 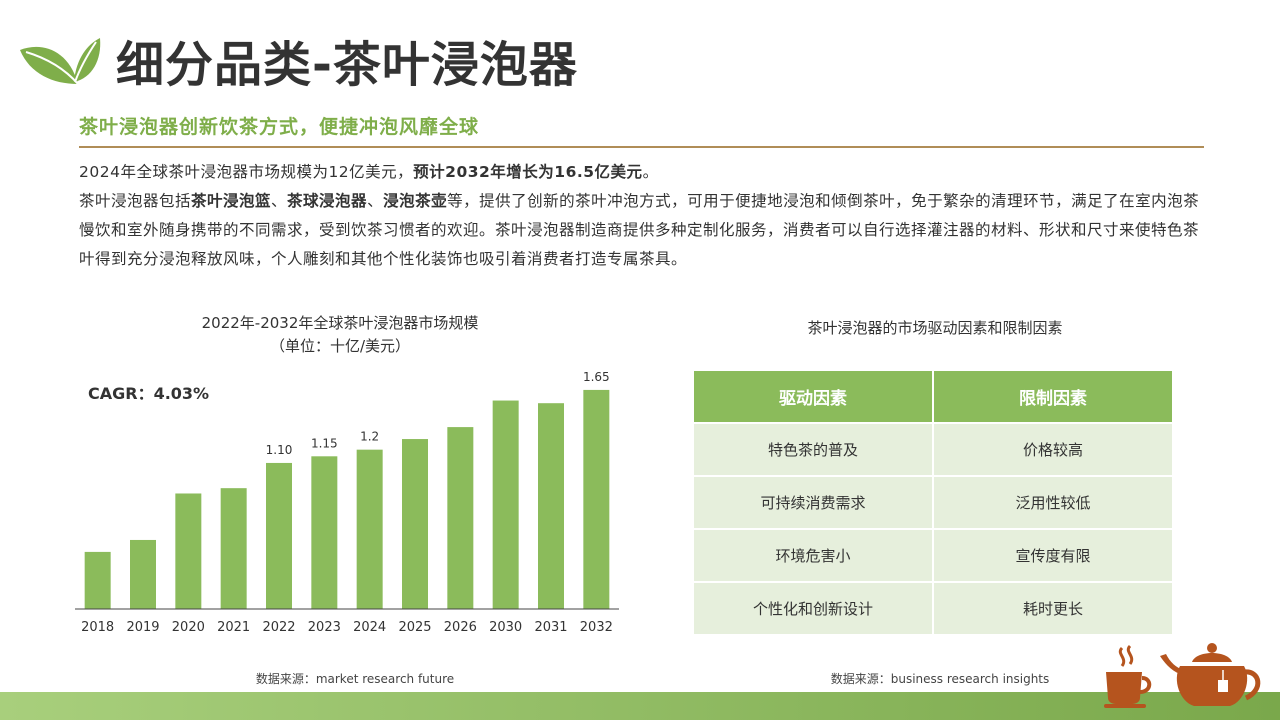 I want to click on footer-band, so click(x=640, y=706).